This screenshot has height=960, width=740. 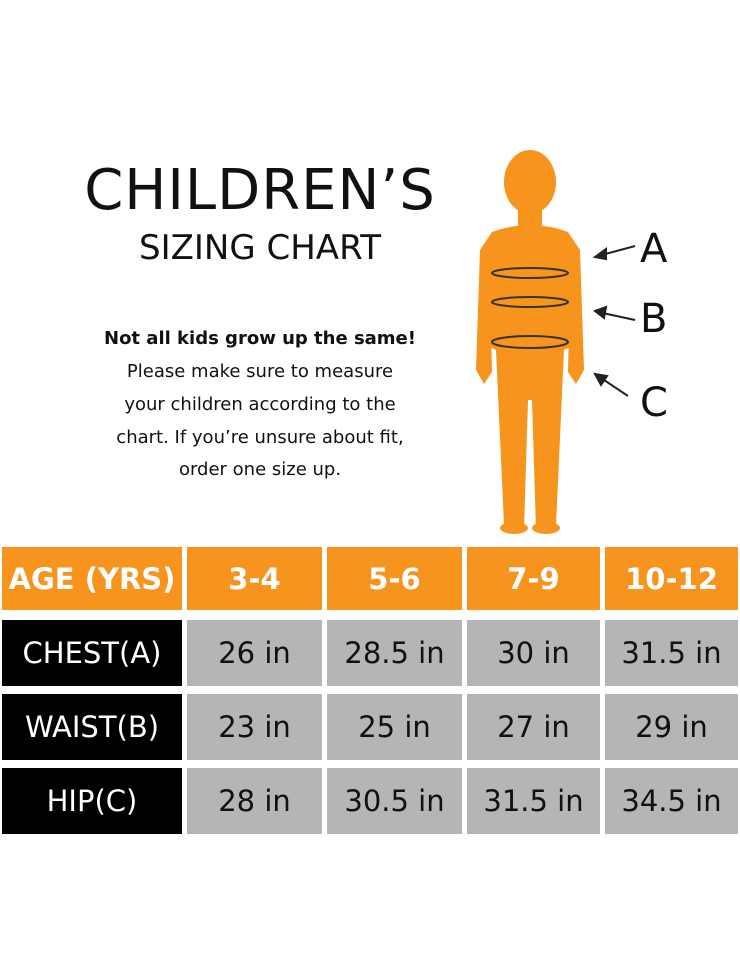 I want to click on size-cell: 34.5 in, so click(x=671, y=801).